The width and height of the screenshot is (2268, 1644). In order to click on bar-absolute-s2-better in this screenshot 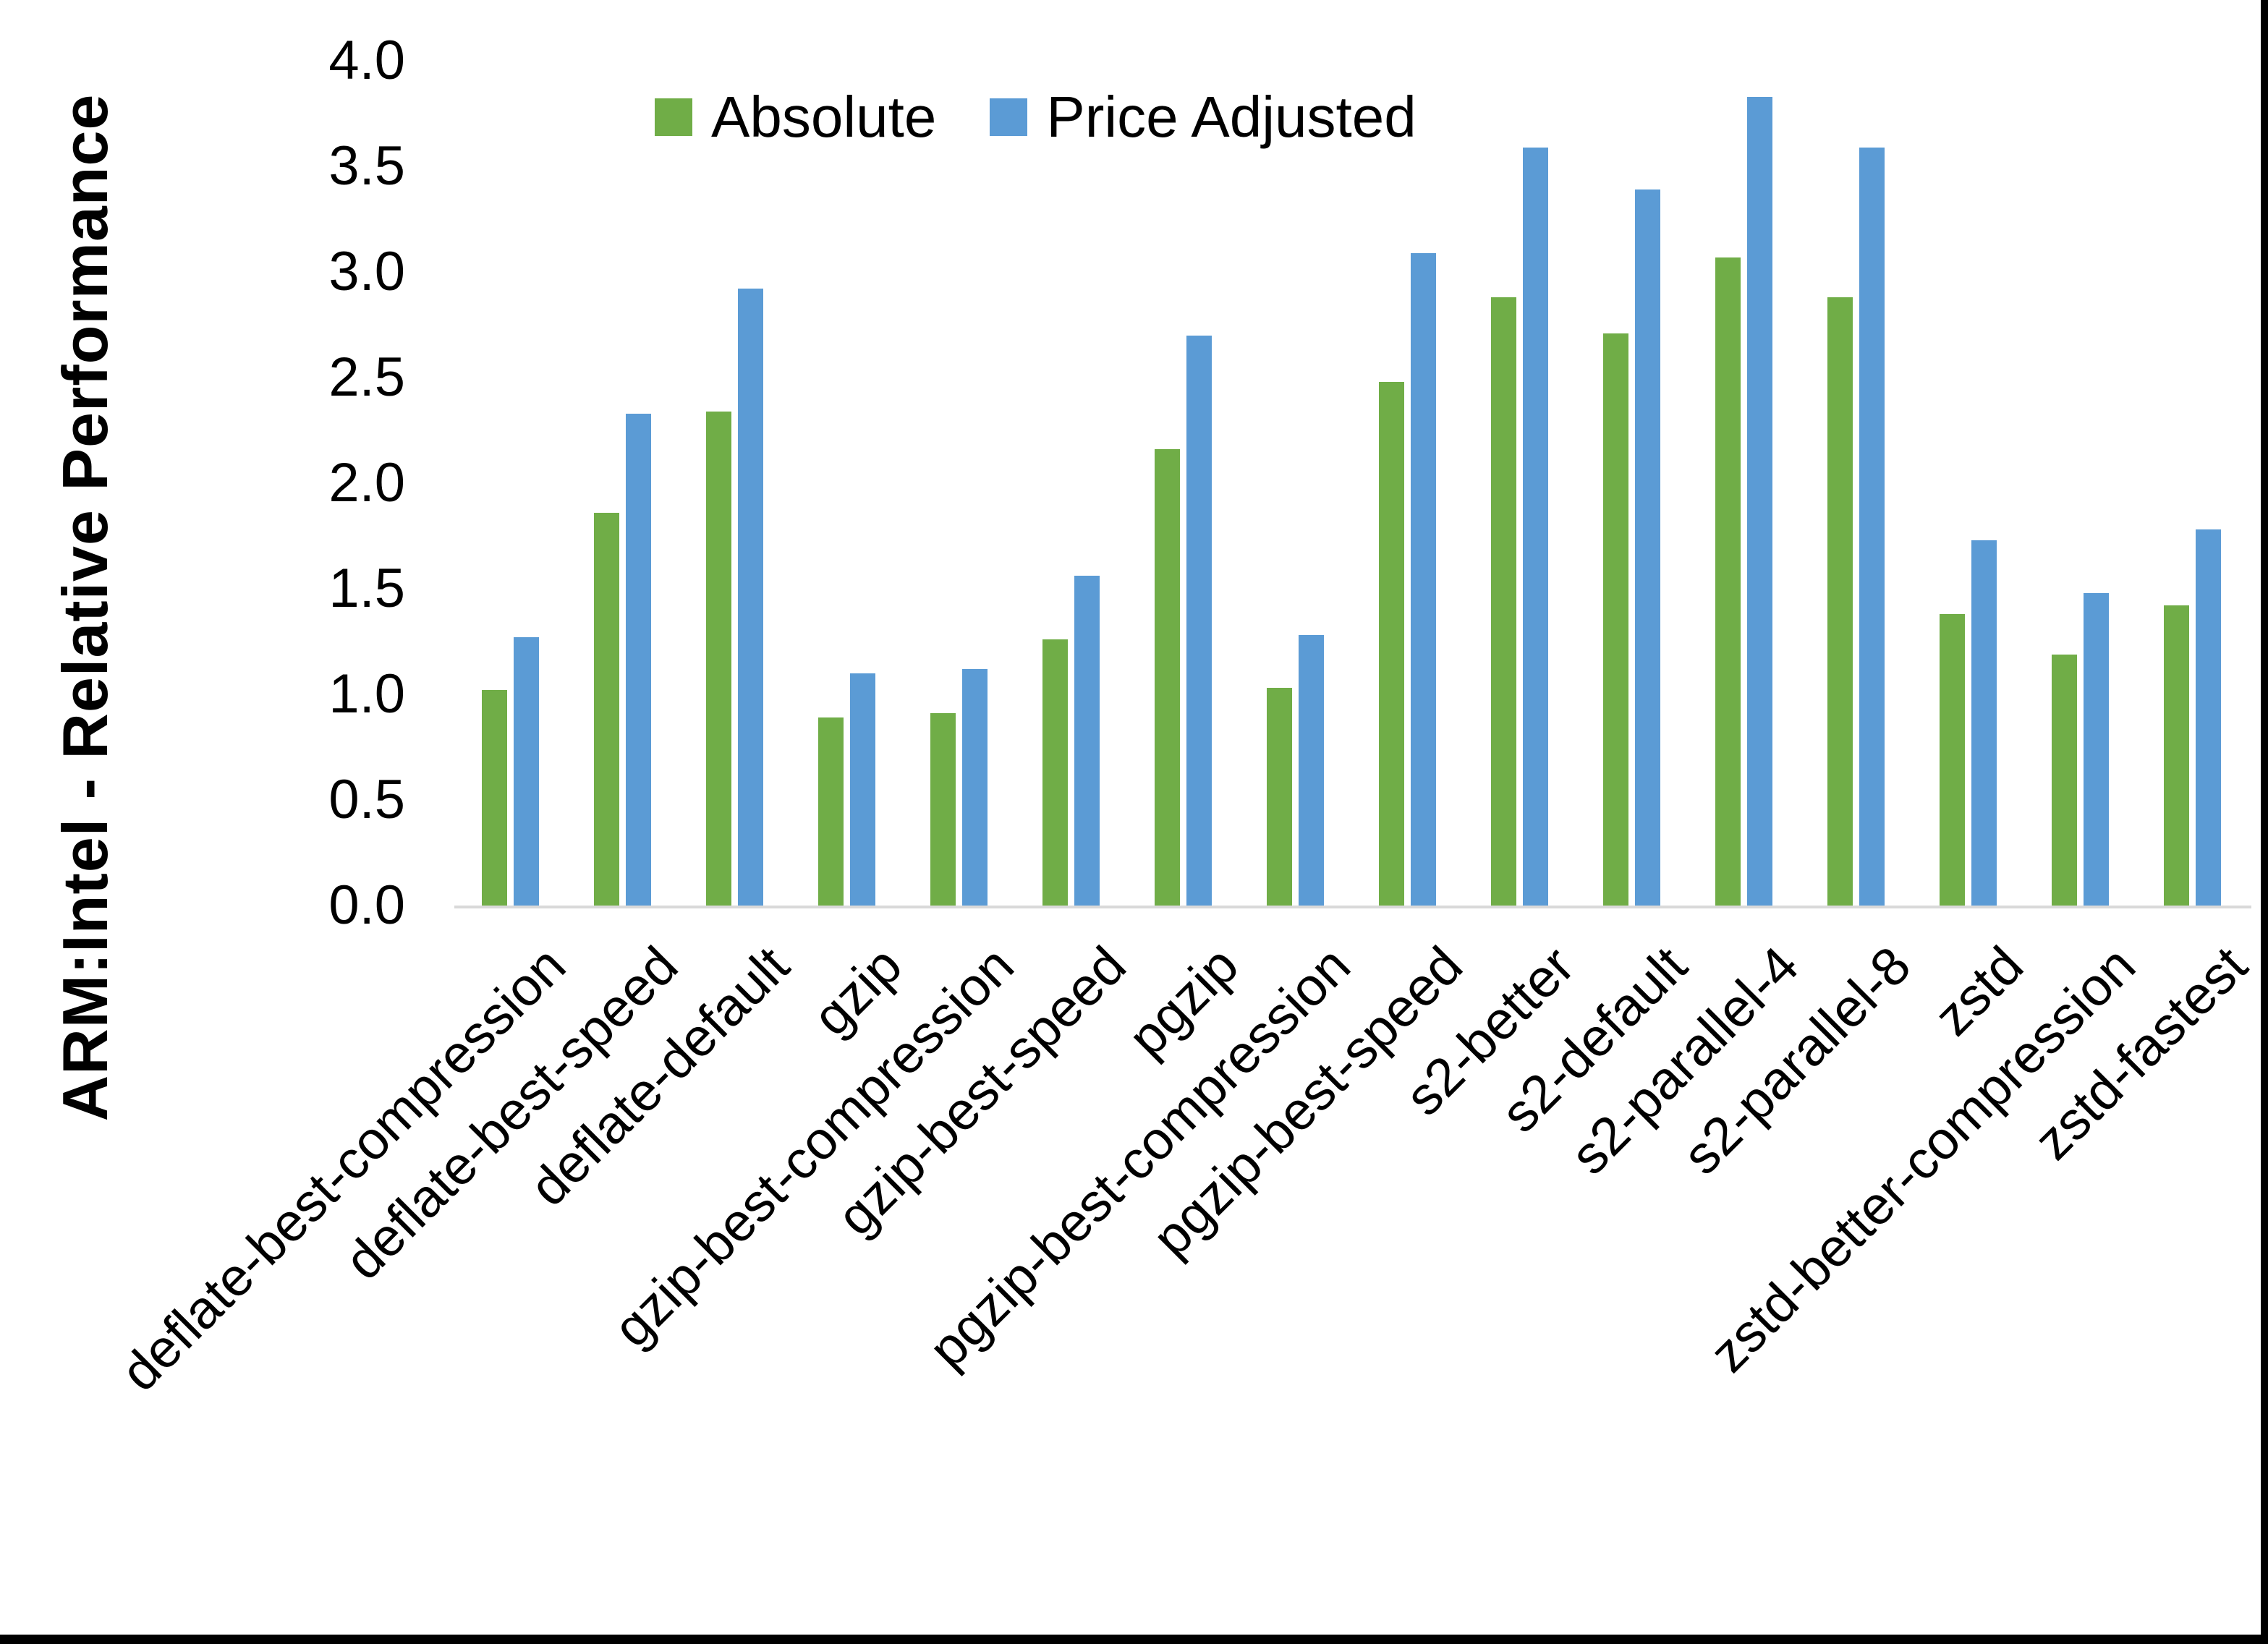, I will do `click(1503, 601)`.